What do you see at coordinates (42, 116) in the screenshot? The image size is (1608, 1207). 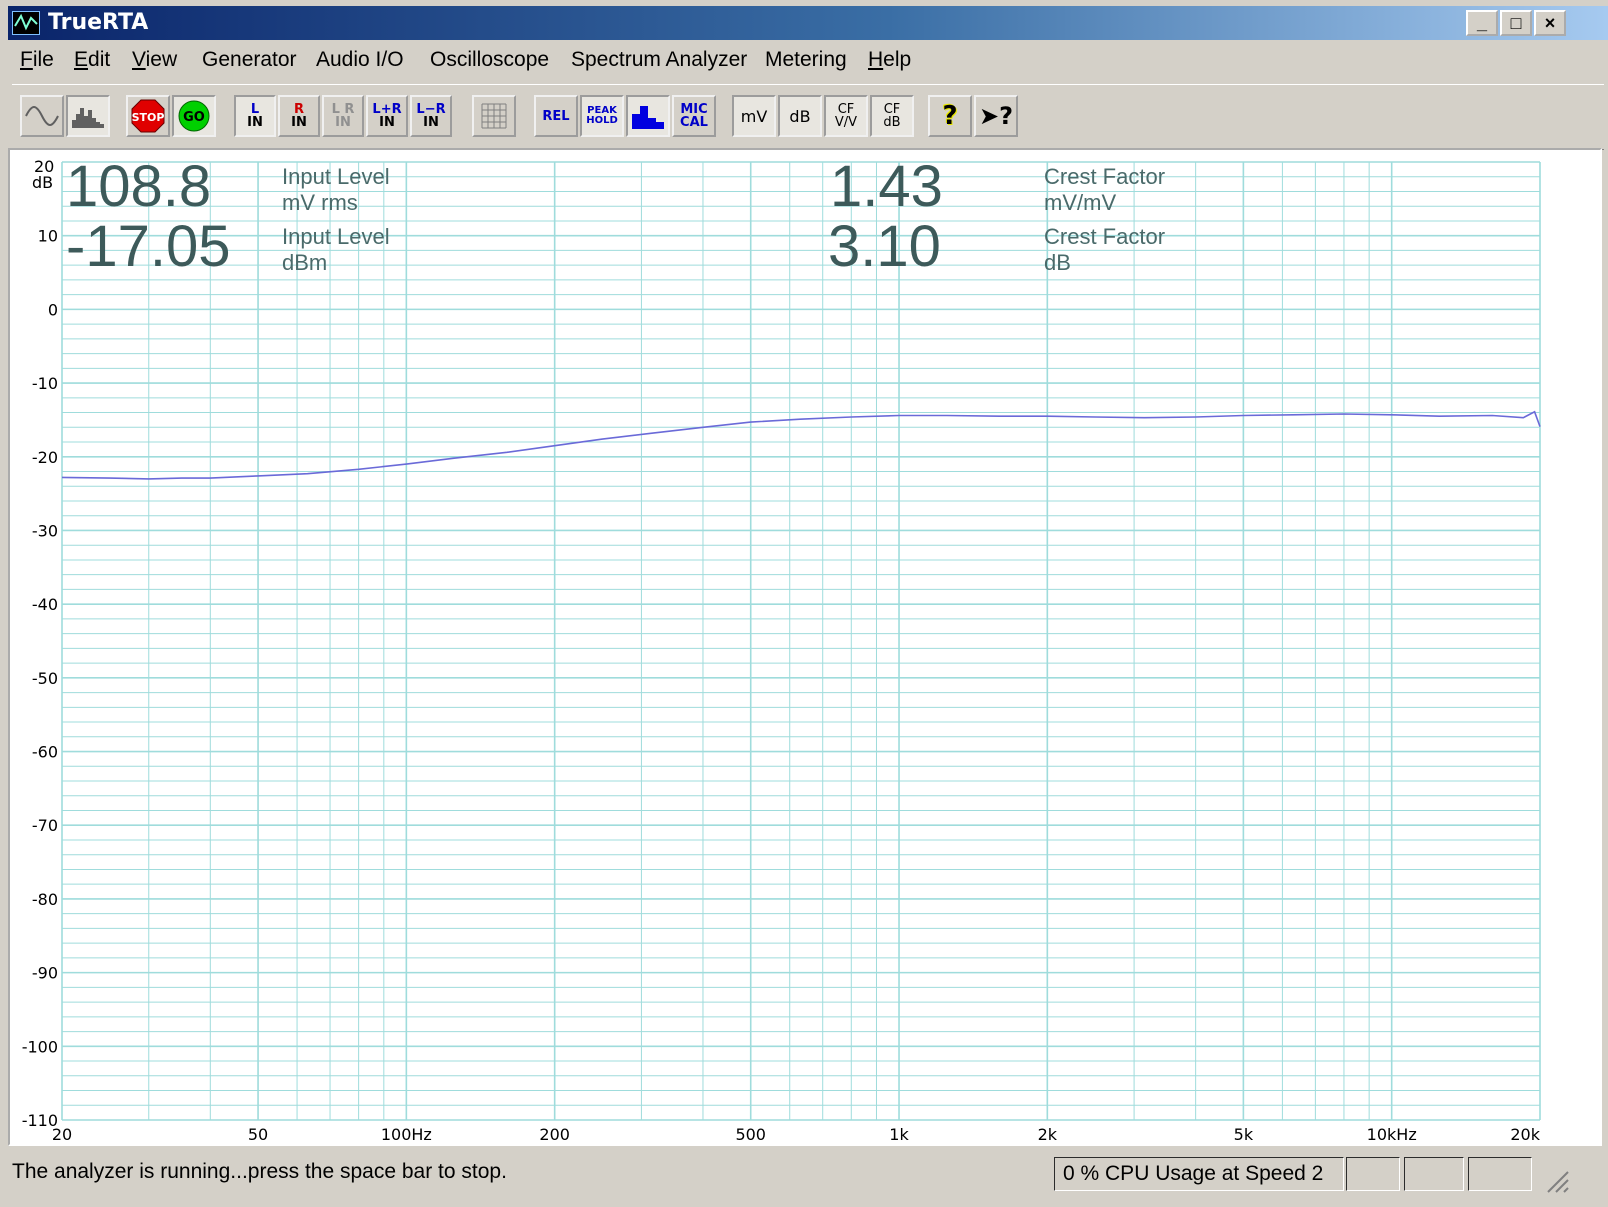 I see `oscilloscope-view-button` at bounding box center [42, 116].